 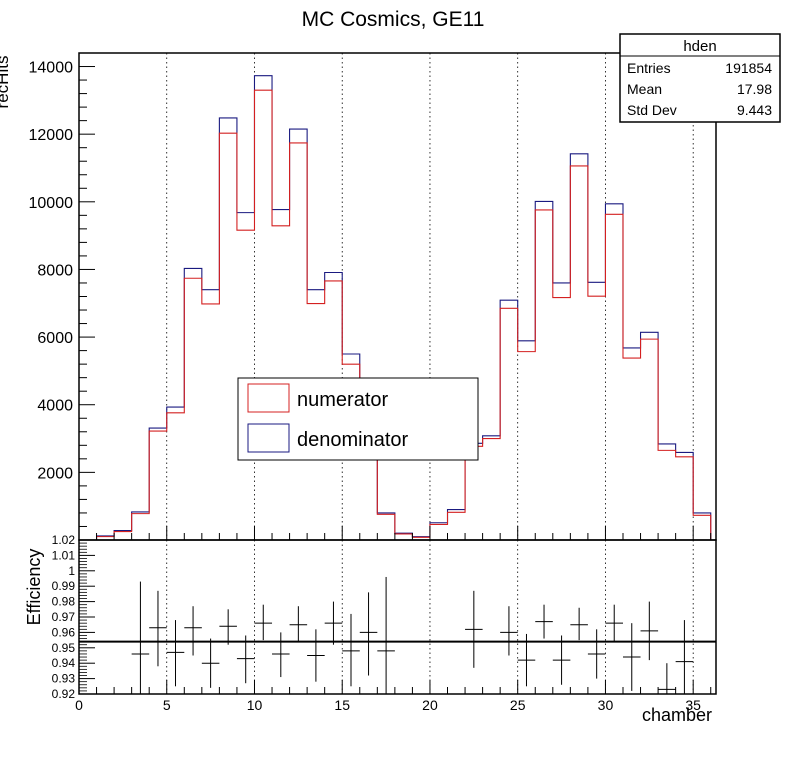 I want to click on top-y-tick-label: 10000, so click(x=51, y=203).